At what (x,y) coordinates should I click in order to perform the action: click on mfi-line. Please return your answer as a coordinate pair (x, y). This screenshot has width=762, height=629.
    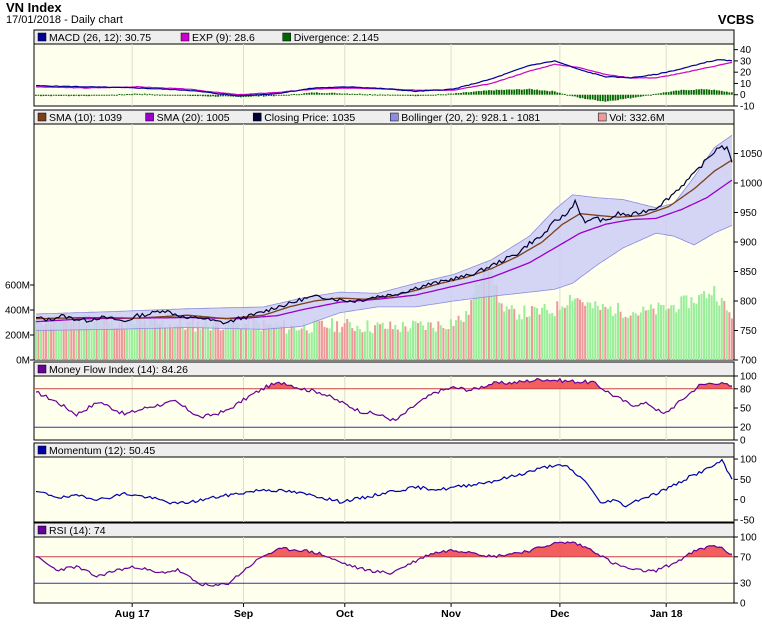
    Looking at the image, I should click on (384, 399).